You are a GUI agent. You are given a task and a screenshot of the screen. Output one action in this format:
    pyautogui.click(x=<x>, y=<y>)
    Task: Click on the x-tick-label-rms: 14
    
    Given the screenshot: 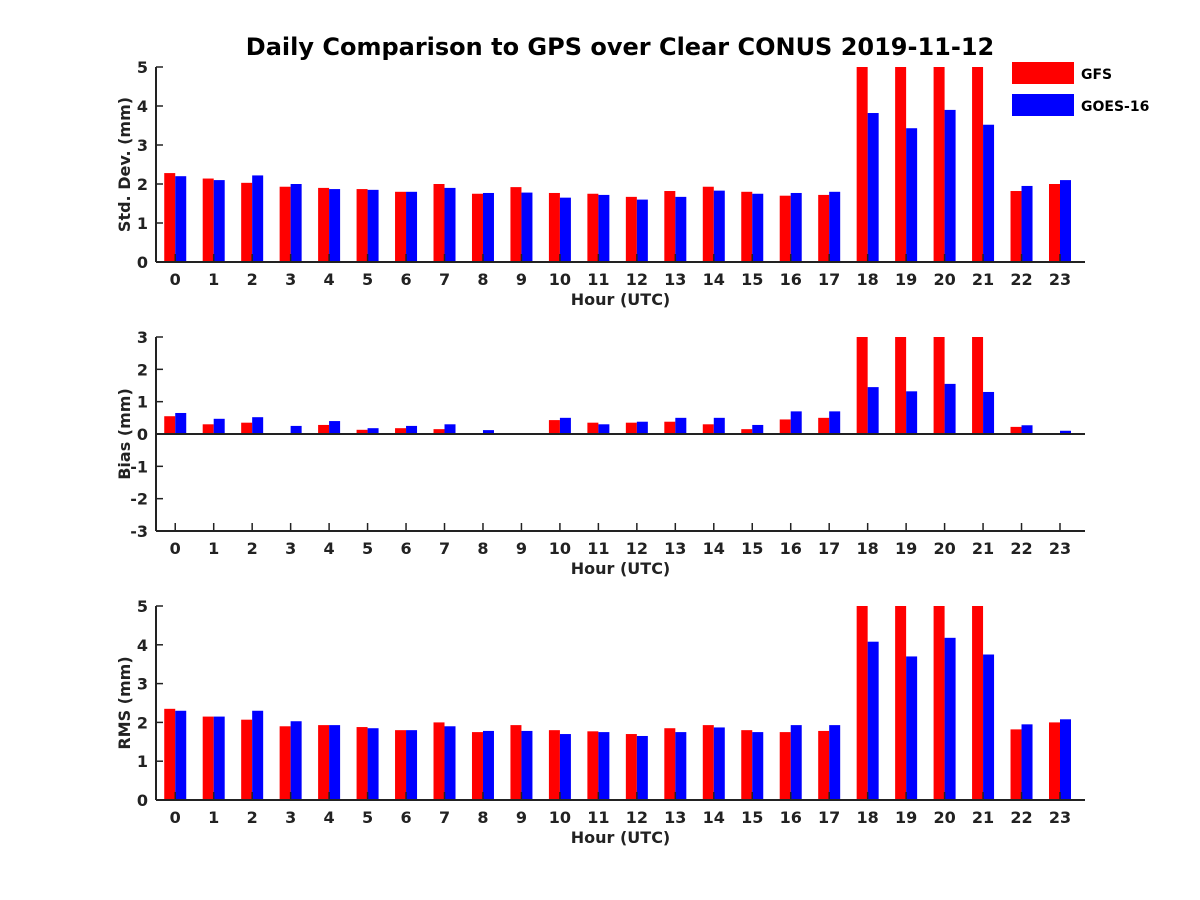 What is the action you would take?
    pyautogui.click(x=714, y=817)
    